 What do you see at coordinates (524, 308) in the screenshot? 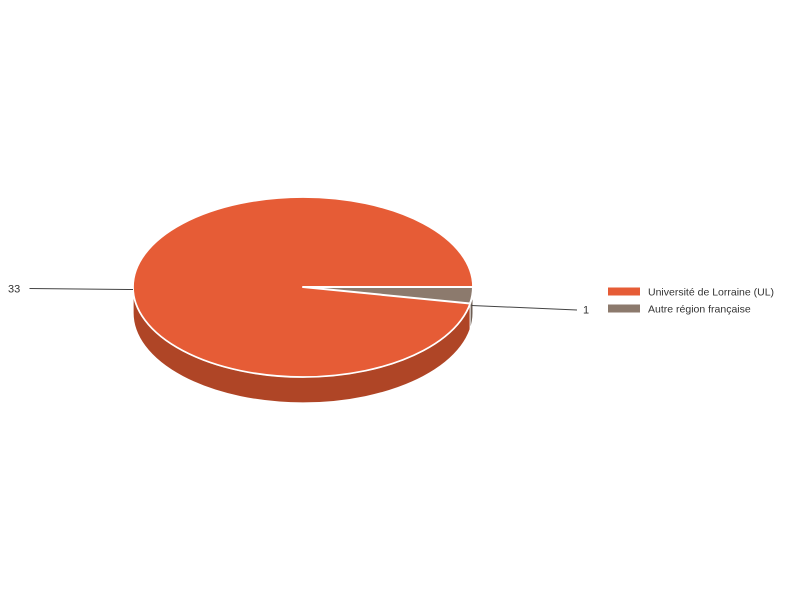
I see `leader-line-small-slice` at bounding box center [524, 308].